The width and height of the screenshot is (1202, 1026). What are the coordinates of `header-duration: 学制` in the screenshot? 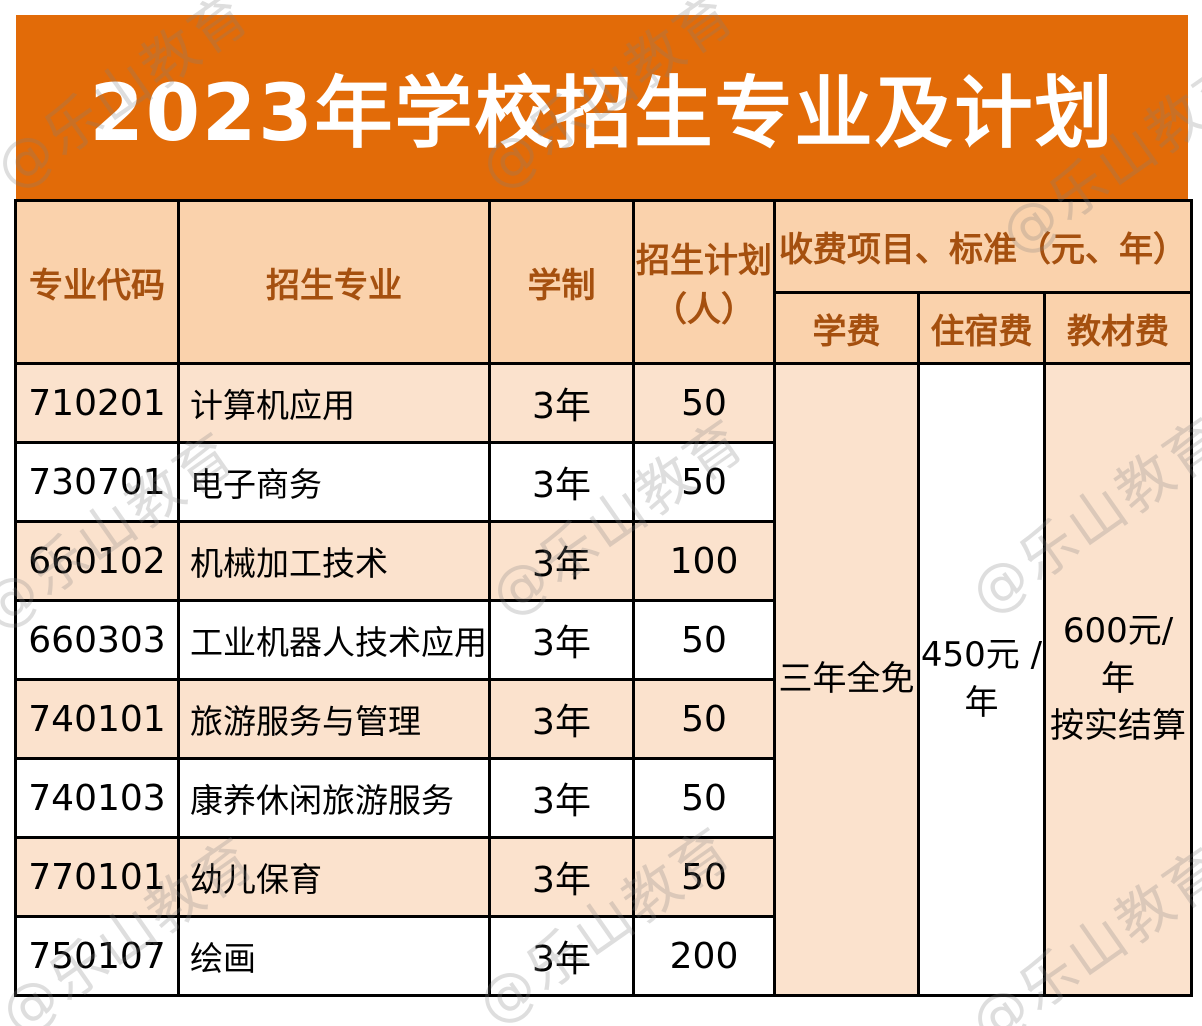 It's located at (561, 282).